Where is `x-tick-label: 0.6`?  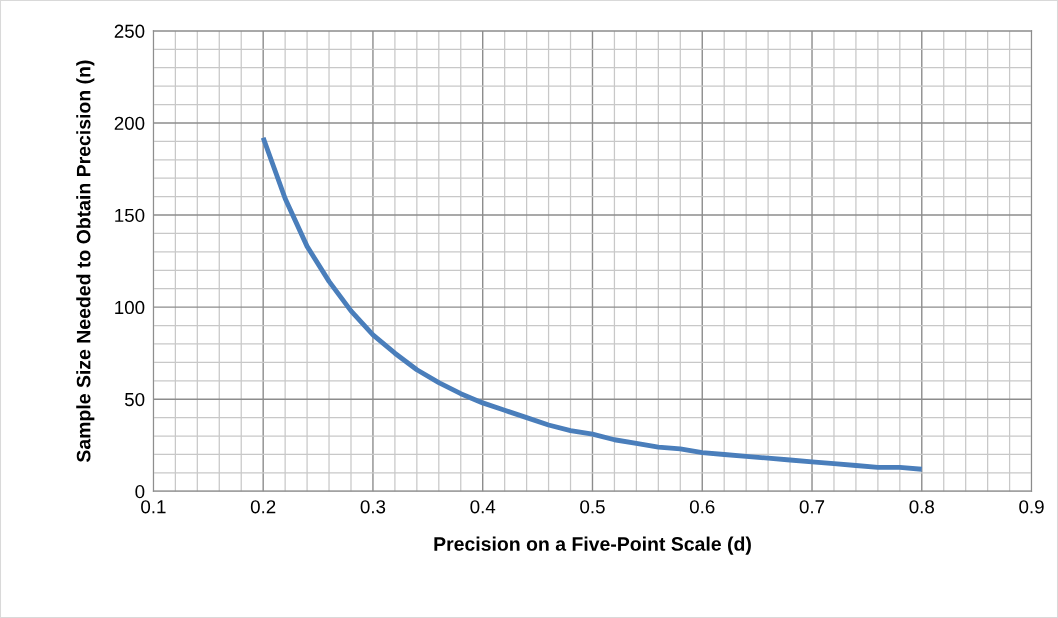
x-tick-label: 0.6 is located at coordinates (702, 507).